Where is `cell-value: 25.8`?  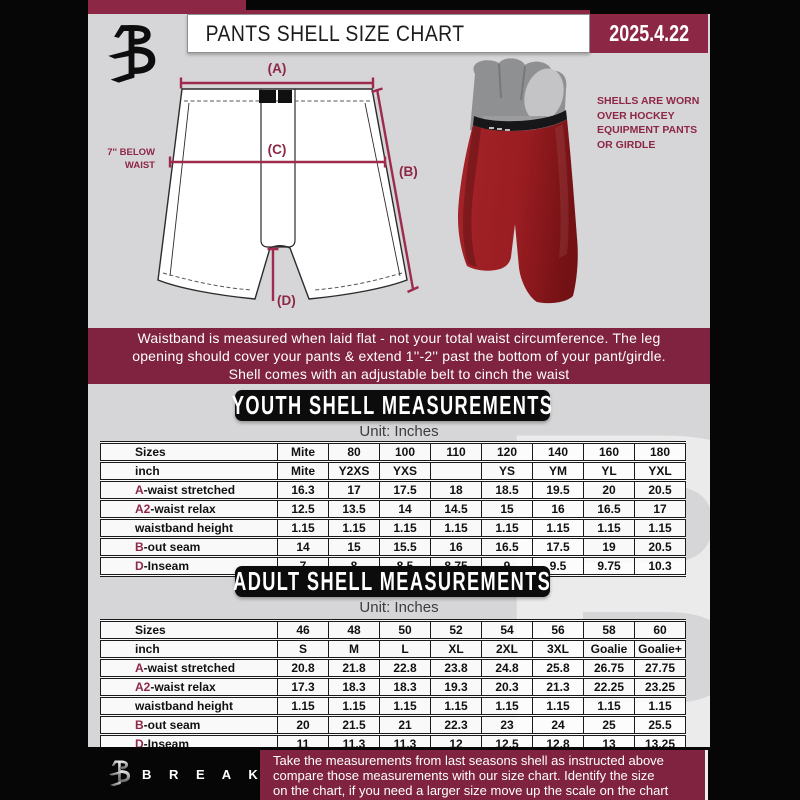 cell-value: 25.8 is located at coordinates (558, 668).